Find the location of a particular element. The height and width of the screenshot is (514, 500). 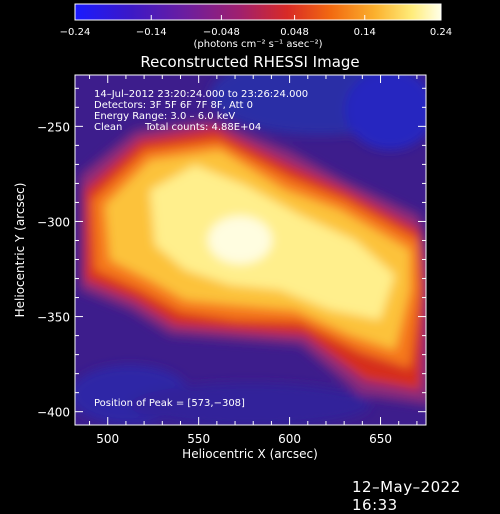

emission-peak is located at coordinates (240, 240).